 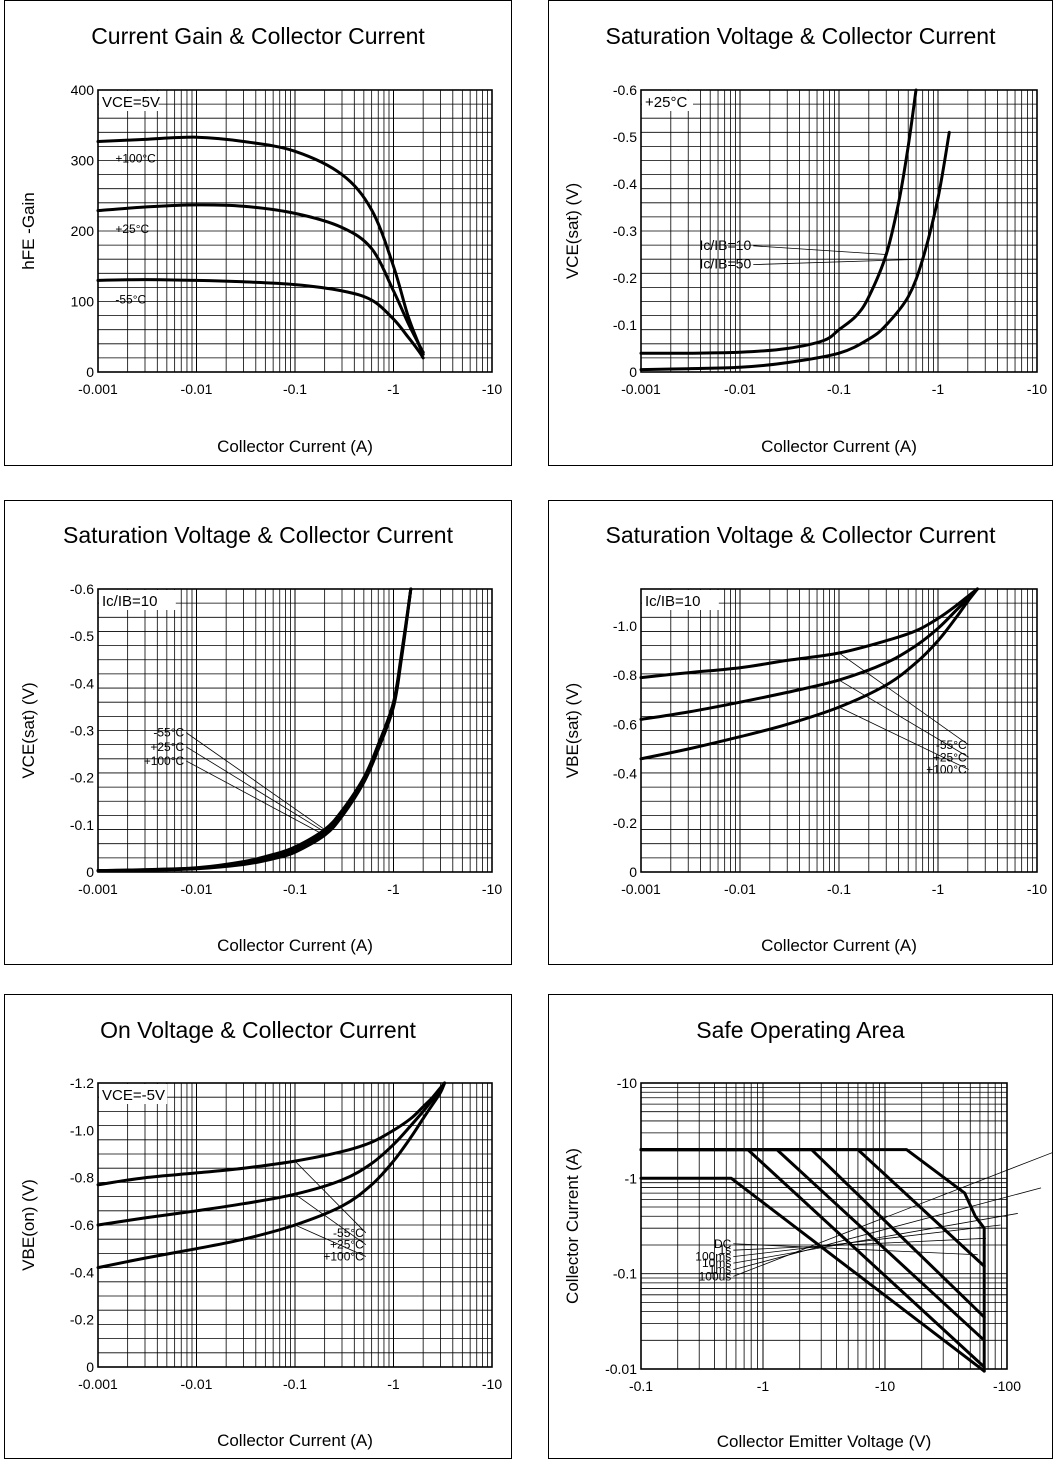 I want to click on chart-title: On Voltage & Collector Current, so click(x=258, y=1030).